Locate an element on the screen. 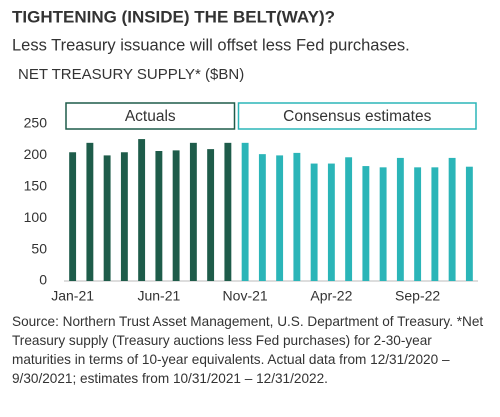 The image size is (500, 417). y-axis-title: NET TREASURY SUPPLY* ($BN) is located at coordinates (131, 74).